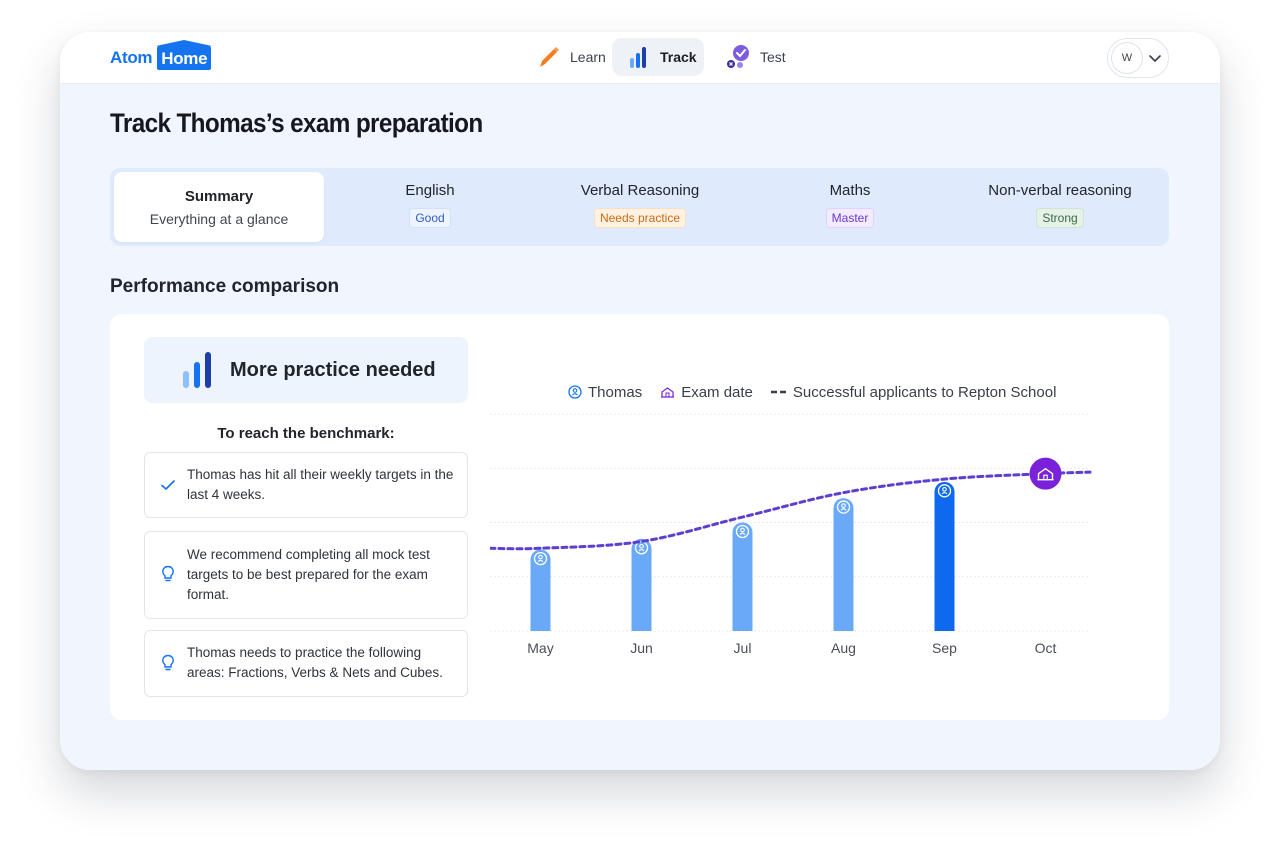 The image size is (1280, 858). I want to click on nav-learn-label: Learn, so click(588, 57).